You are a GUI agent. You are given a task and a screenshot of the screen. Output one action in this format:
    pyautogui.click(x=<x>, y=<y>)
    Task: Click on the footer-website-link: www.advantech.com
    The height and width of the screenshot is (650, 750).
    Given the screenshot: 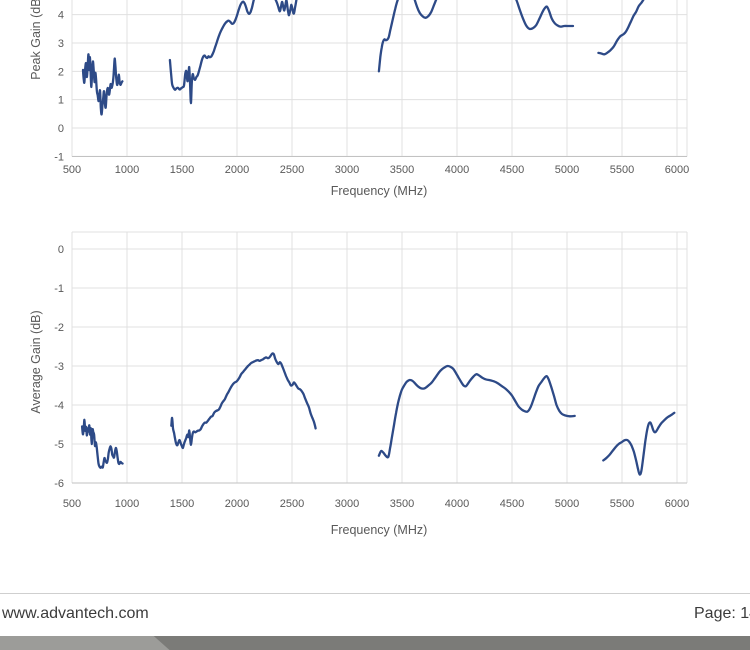 What is the action you would take?
    pyautogui.click(x=75, y=613)
    